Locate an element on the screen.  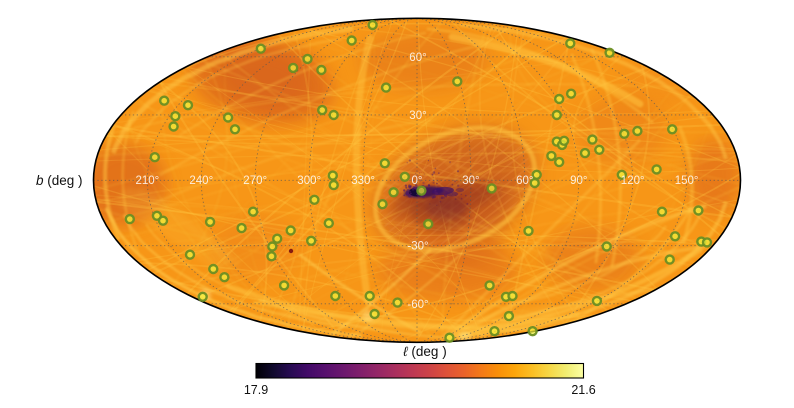
svg-text: ℓ (deg ) is located at coordinates (424, 351).